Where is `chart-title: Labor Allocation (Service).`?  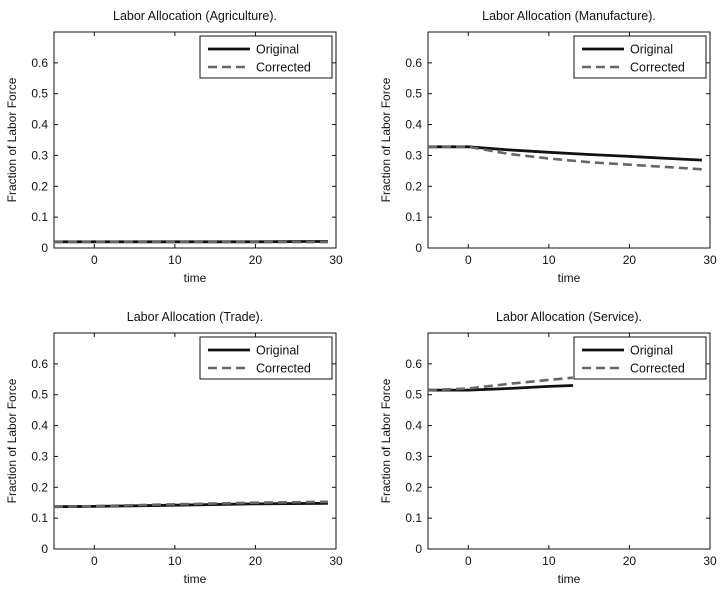 chart-title: Labor Allocation (Service). is located at coordinates (569, 317).